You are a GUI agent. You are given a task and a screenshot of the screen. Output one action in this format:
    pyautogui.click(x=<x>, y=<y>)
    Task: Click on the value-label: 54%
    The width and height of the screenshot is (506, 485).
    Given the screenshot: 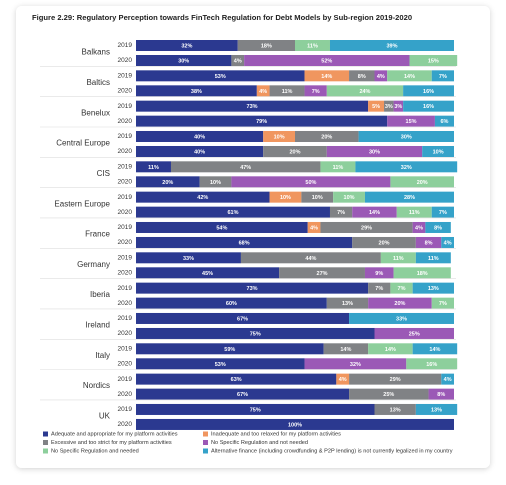 What is the action you would take?
    pyautogui.click(x=221, y=228)
    